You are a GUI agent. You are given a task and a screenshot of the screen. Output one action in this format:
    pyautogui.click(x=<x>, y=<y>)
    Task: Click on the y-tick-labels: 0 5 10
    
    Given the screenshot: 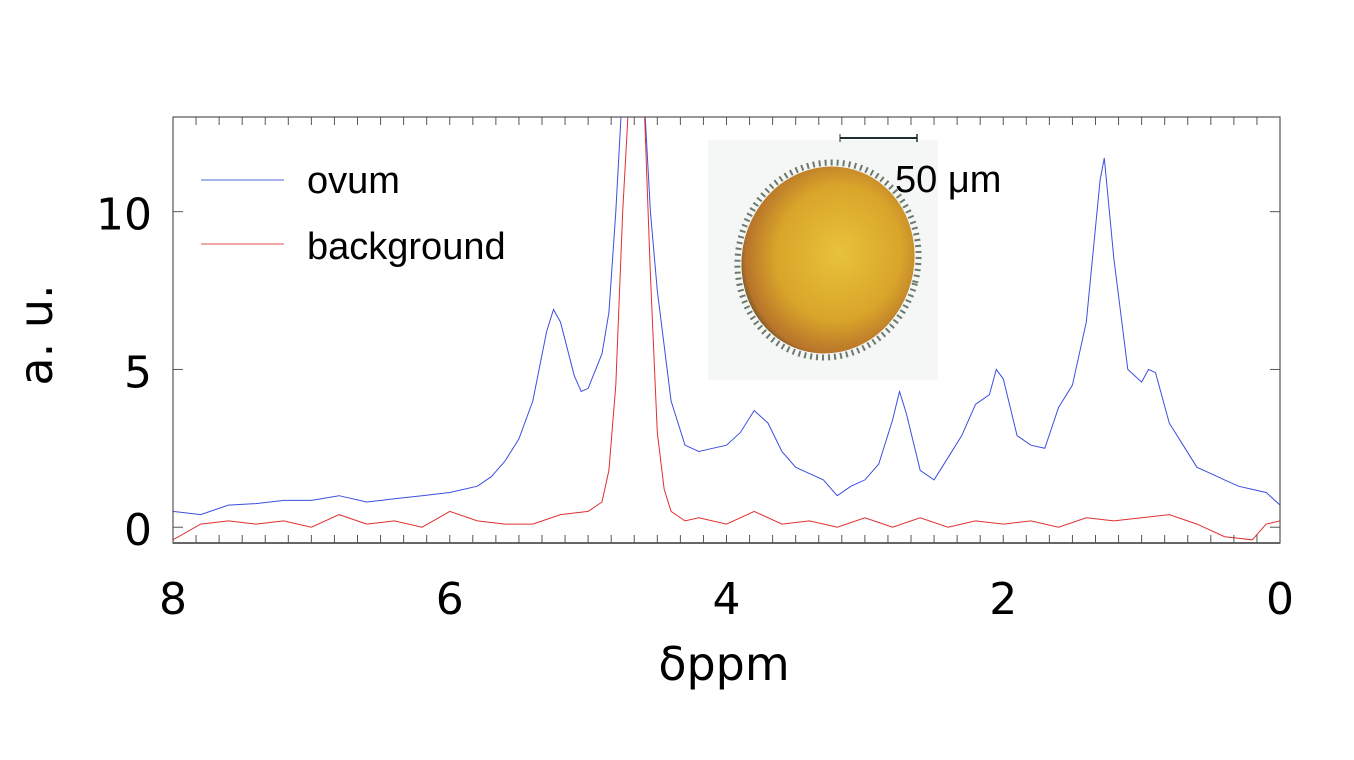 What is the action you would take?
    pyautogui.click(x=124, y=373)
    